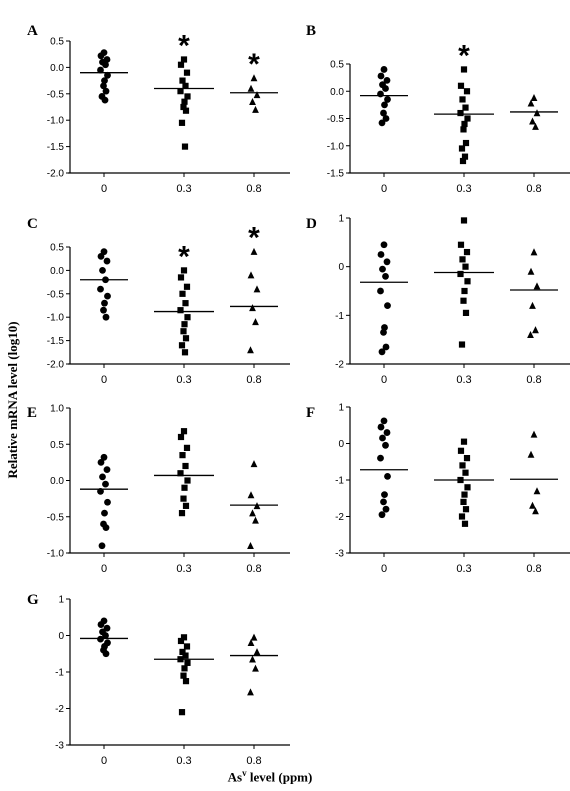  I want to click on y-axis-title: Relative mRNA level (log10), so click(12, 400).